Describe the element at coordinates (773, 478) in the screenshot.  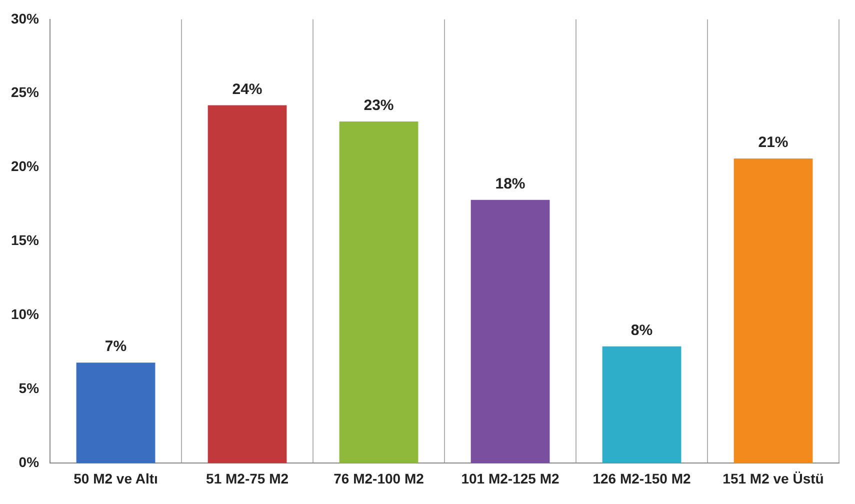
I see `x-tick-label: 151 M2 ve Üstü` at that location.